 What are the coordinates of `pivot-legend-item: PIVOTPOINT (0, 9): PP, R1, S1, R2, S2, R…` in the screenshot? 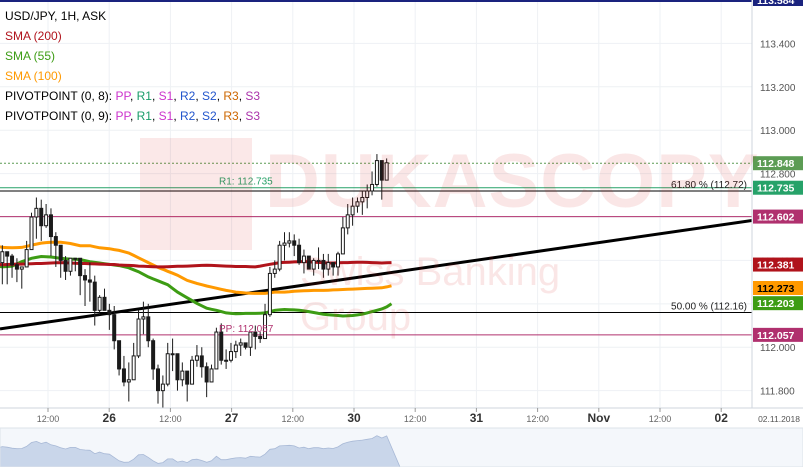 It's located at (133, 116).